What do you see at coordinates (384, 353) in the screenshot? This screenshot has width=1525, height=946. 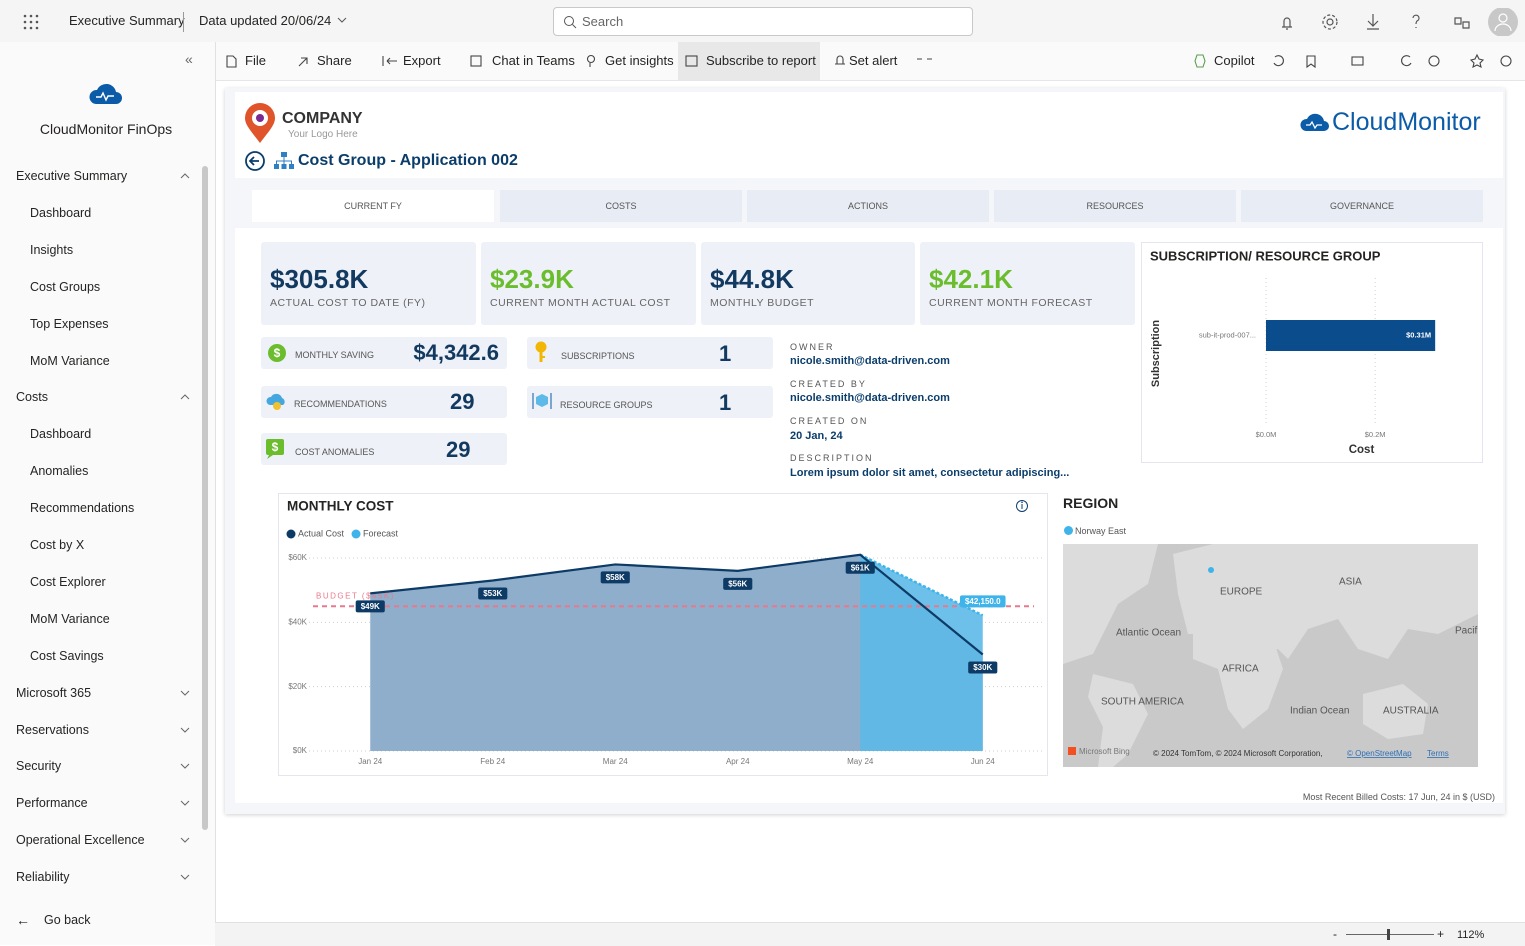 I see `stat-box: $ MONTHLY SAVING $4,342.6` at bounding box center [384, 353].